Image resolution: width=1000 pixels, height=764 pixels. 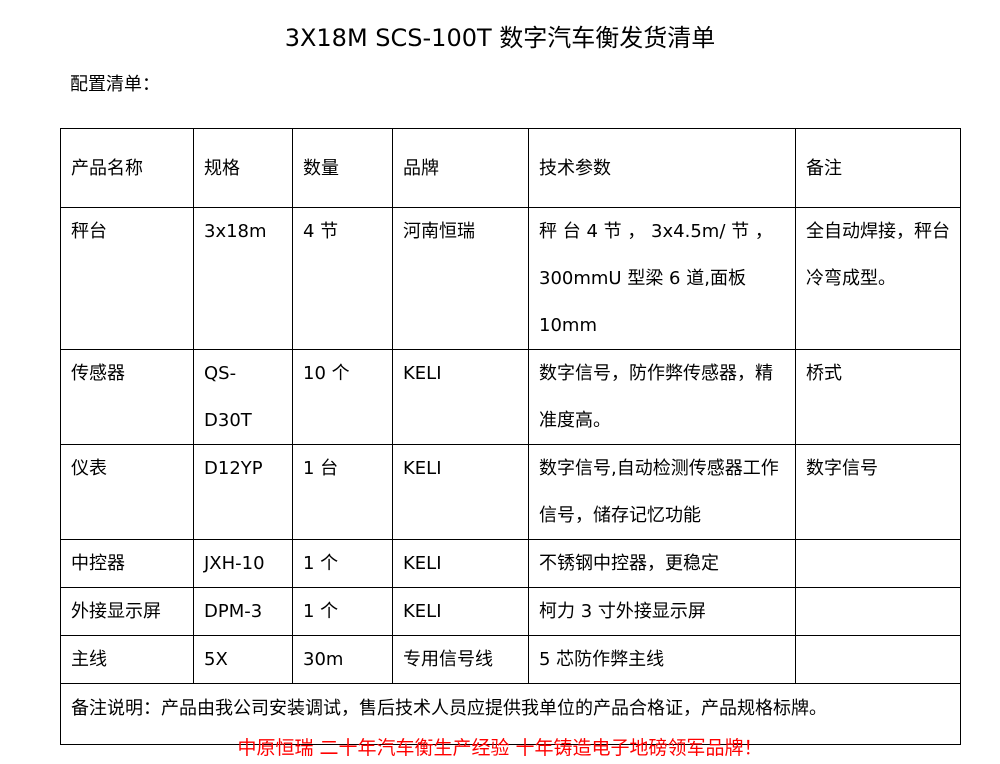 I want to click on config-list-label: 配置清单：, so click(x=115, y=84).